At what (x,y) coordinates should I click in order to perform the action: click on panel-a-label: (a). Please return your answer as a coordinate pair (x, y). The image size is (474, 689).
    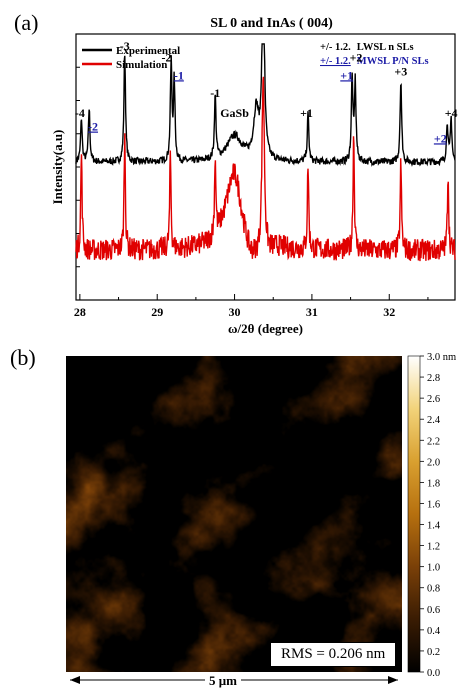
    Looking at the image, I should click on (26, 22).